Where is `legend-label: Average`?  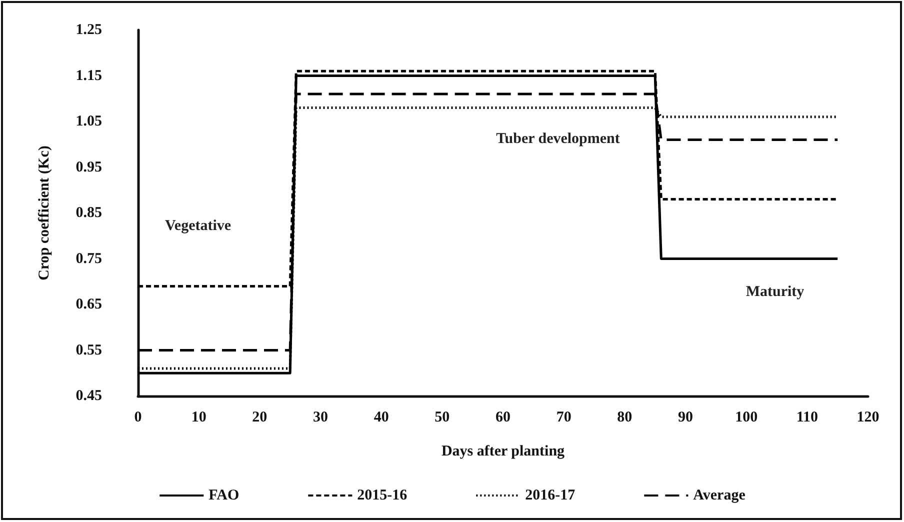 legend-label: Average is located at coordinates (719, 496).